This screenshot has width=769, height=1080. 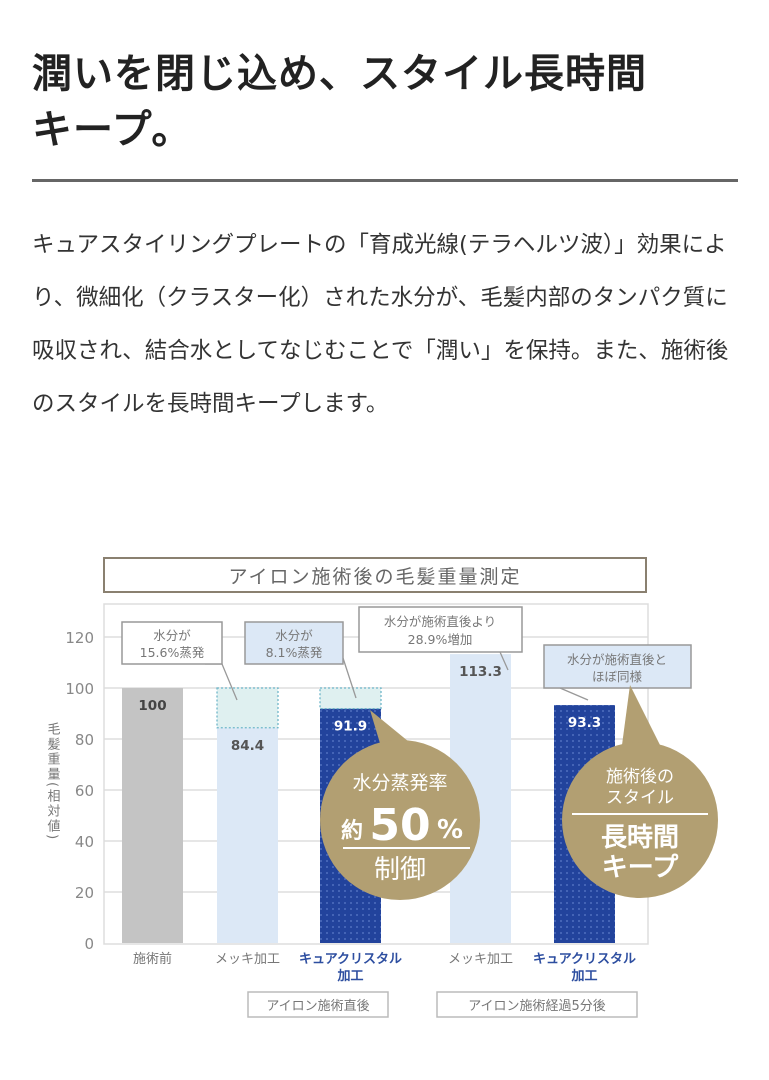 I want to click on chart-title-box, so click(x=375, y=575).